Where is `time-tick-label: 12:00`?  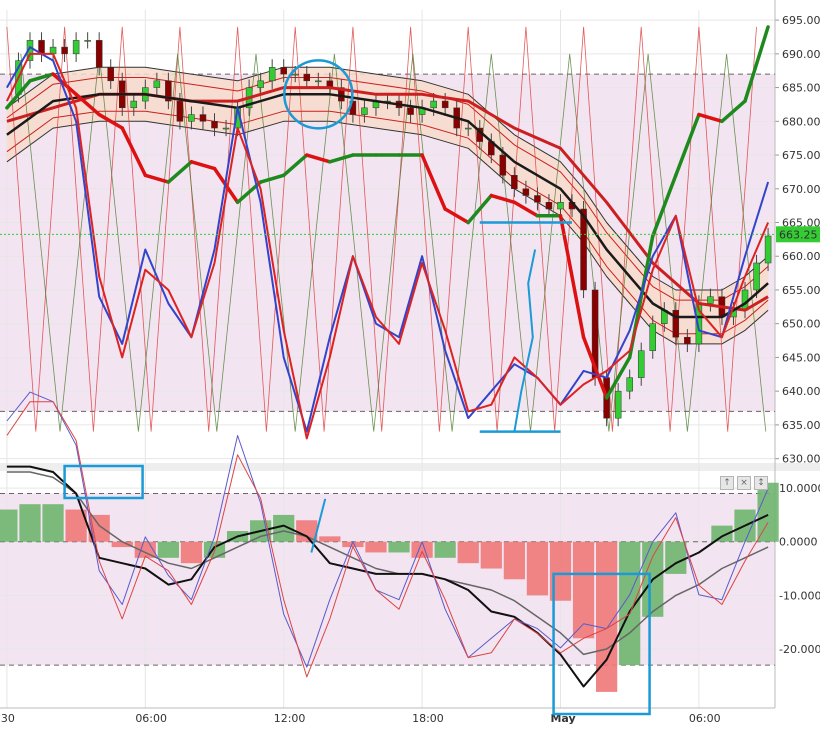 time-tick-label: 12:00 is located at coordinates (290, 718).